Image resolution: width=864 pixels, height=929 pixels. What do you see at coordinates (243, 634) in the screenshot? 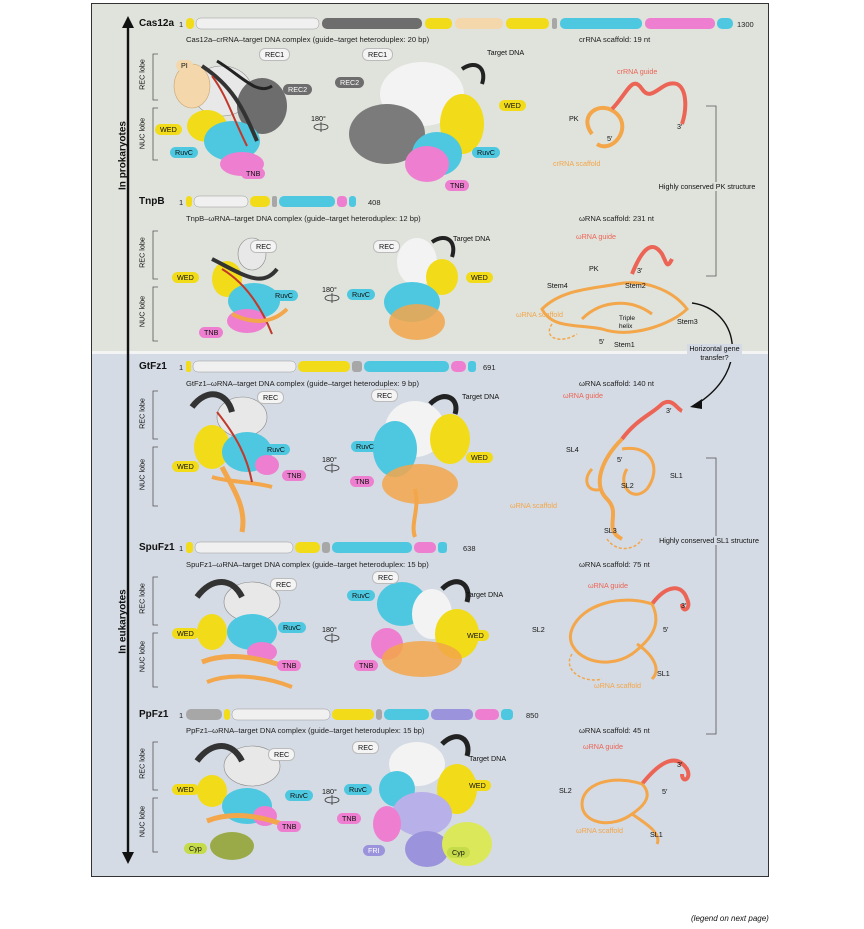
I see `ribbon-structure-spufz1` at bounding box center [243, 634].